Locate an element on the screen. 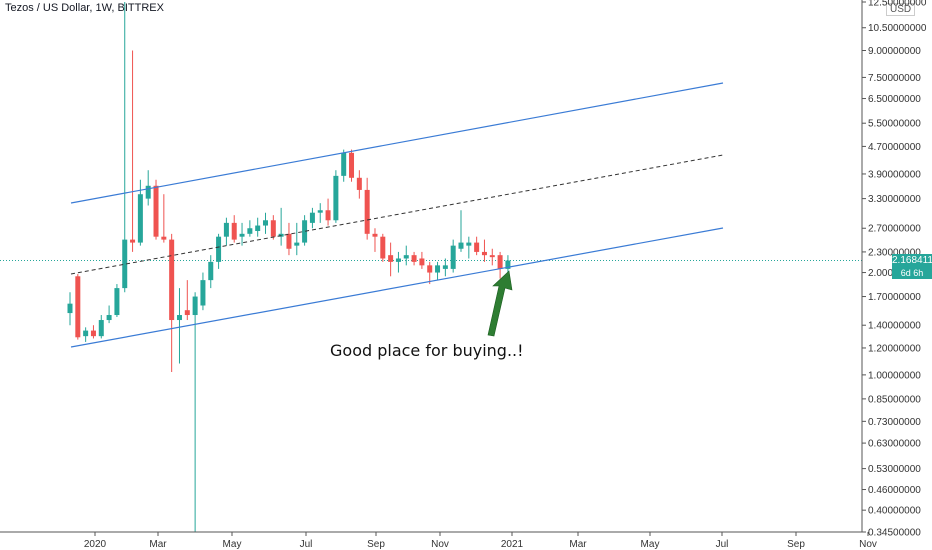  price-tick-label: 0.73000000 is located at coordinates (894, 422).